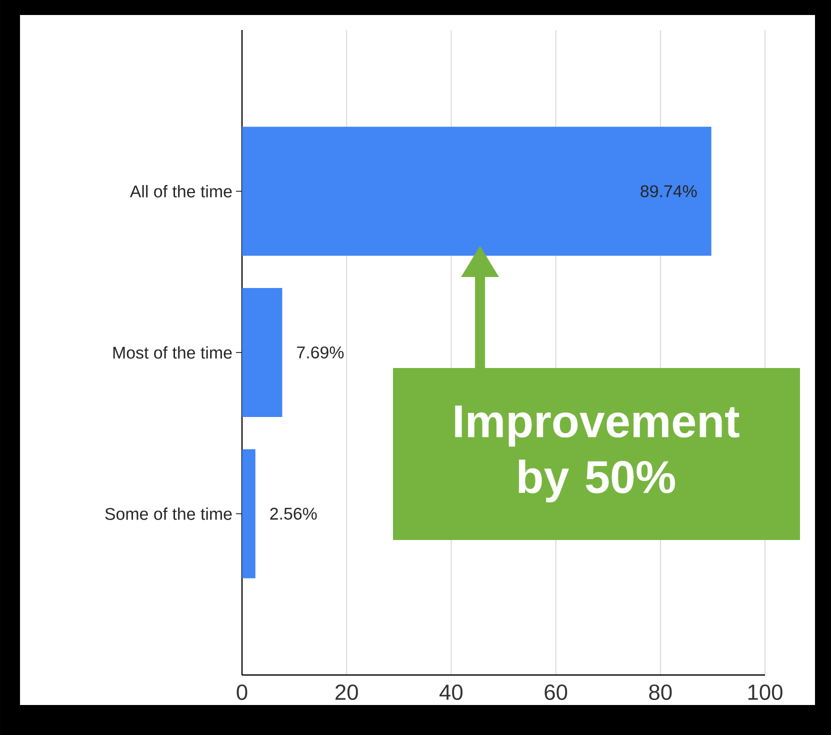 Image resolution: width=831 pixels, height=735 pixels. Describe the element at coordinates (597, 454) in the screenshot. I see `annotation: Improvement by 50%` at that location.